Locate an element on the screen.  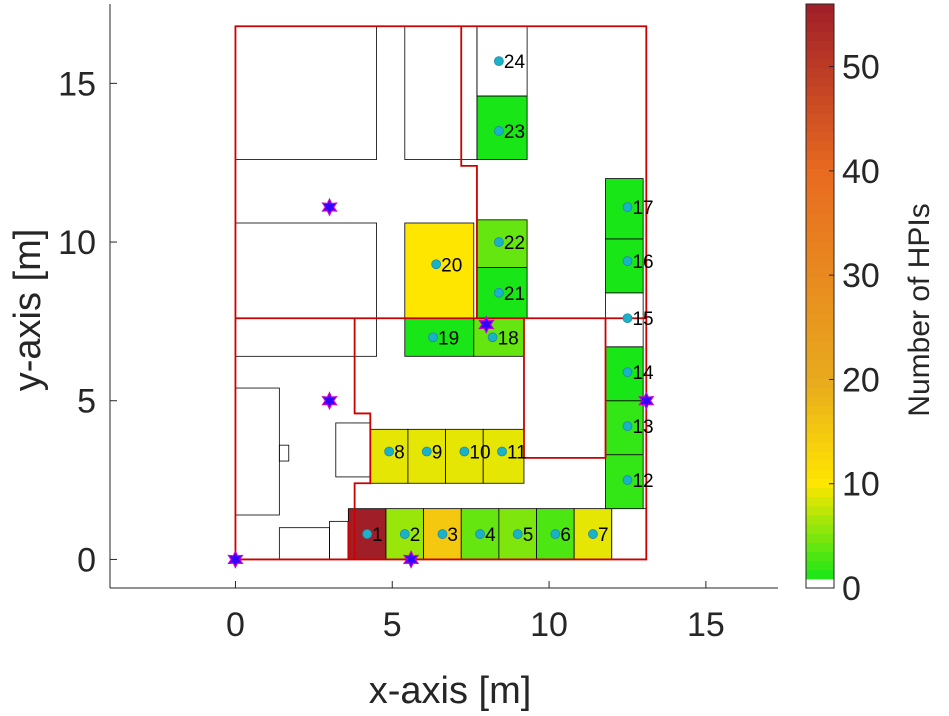
node-label: 9 is located at coordinates (437, 453).